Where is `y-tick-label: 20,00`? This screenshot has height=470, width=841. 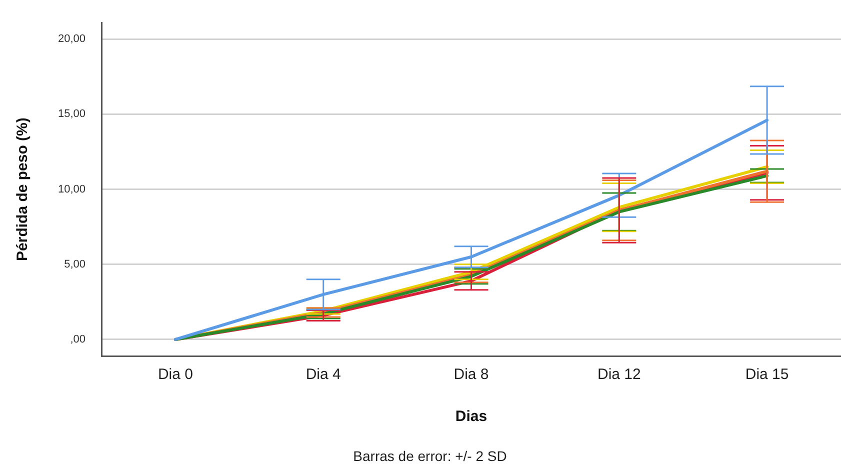 y-tick-label: 20,00 is located at coordinates (72, 39).